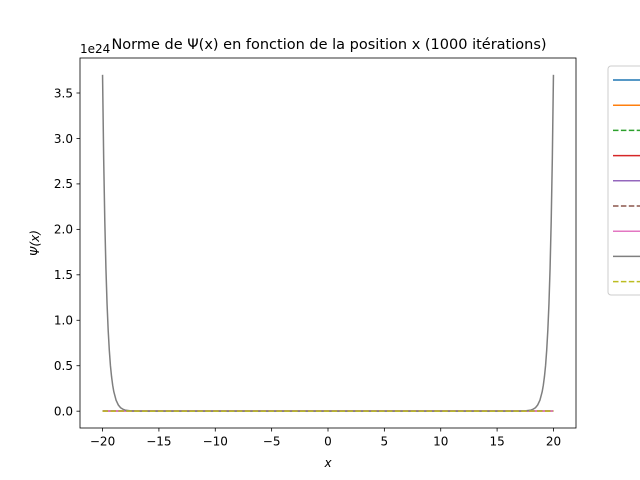 The width and height of the screenshot is (640, 480). Describe the element at coordinates (215, 442) in the screenshot. I see `x-tick-label: −10` at that location.